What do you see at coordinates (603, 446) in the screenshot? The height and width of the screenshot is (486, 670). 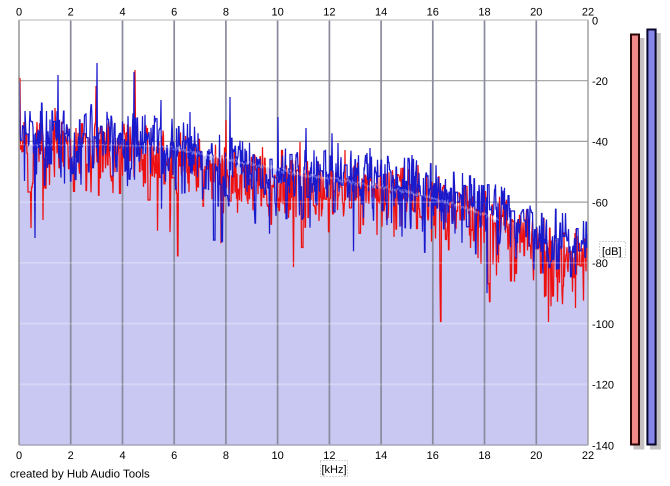 I see `svg-text: -140` at bounding box center [603, 446].